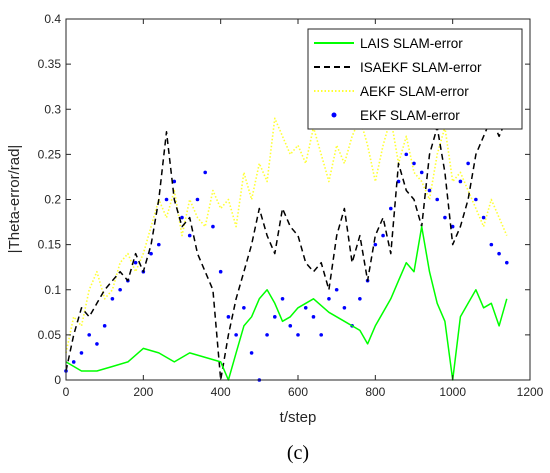 This screenshot has width=550, height=473. What do you see at coordinates (298, 392) in the screenshot?
I see `x-tick-label: 600` at bounding box center [298, 392].